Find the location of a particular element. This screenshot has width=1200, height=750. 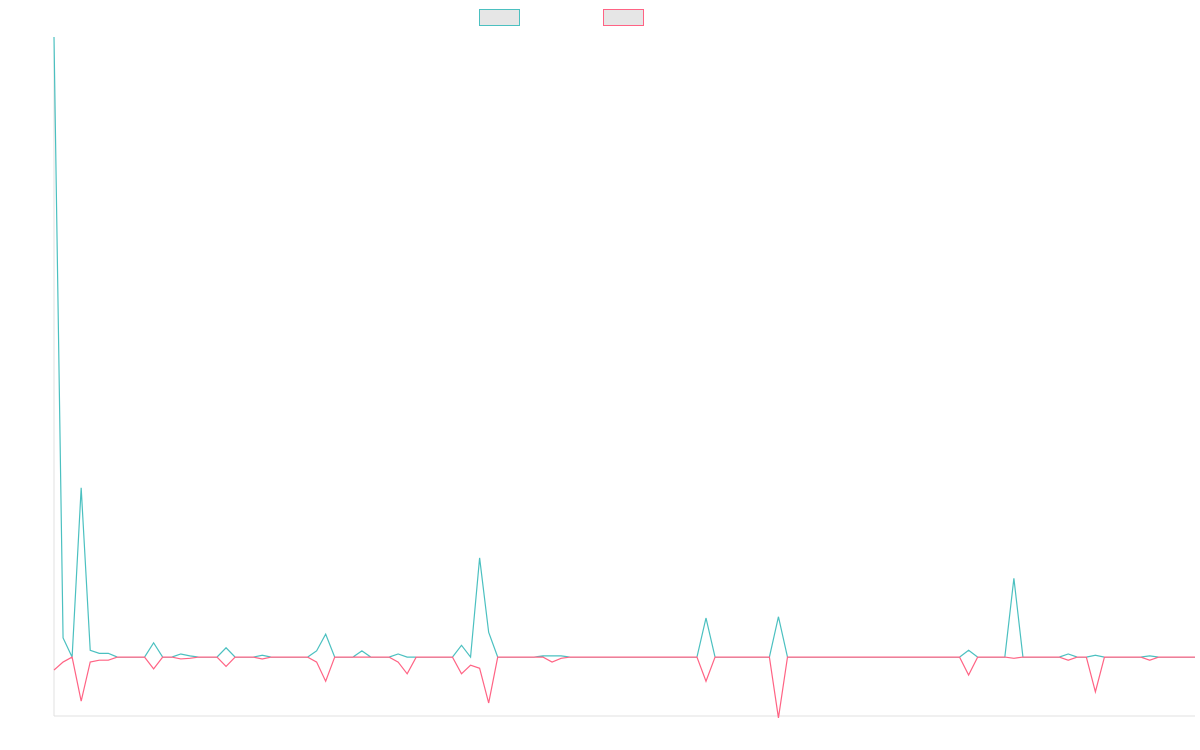

line-series is located at coordinates (624, 687).